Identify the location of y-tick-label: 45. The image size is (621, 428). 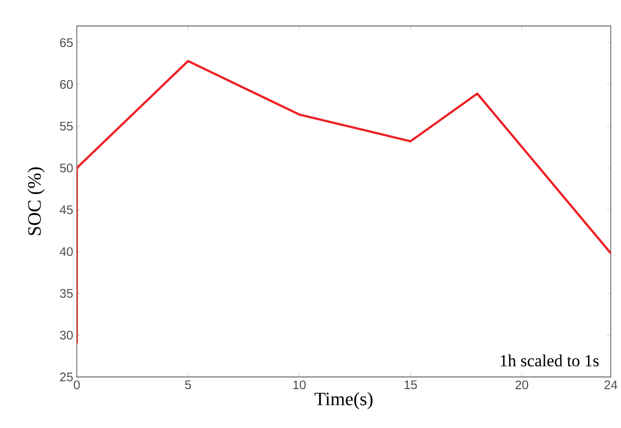
(66, 210).